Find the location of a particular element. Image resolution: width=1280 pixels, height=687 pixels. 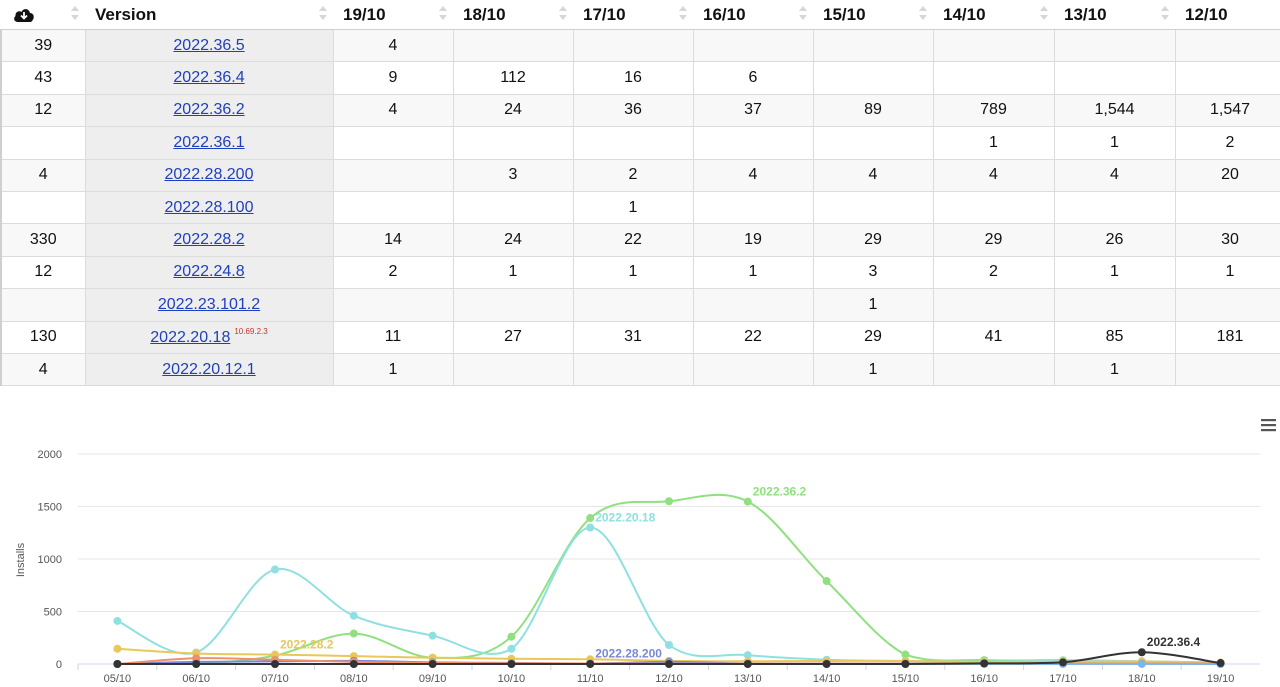

date-column-header: 15/10 is located at coordinates (873, 15).